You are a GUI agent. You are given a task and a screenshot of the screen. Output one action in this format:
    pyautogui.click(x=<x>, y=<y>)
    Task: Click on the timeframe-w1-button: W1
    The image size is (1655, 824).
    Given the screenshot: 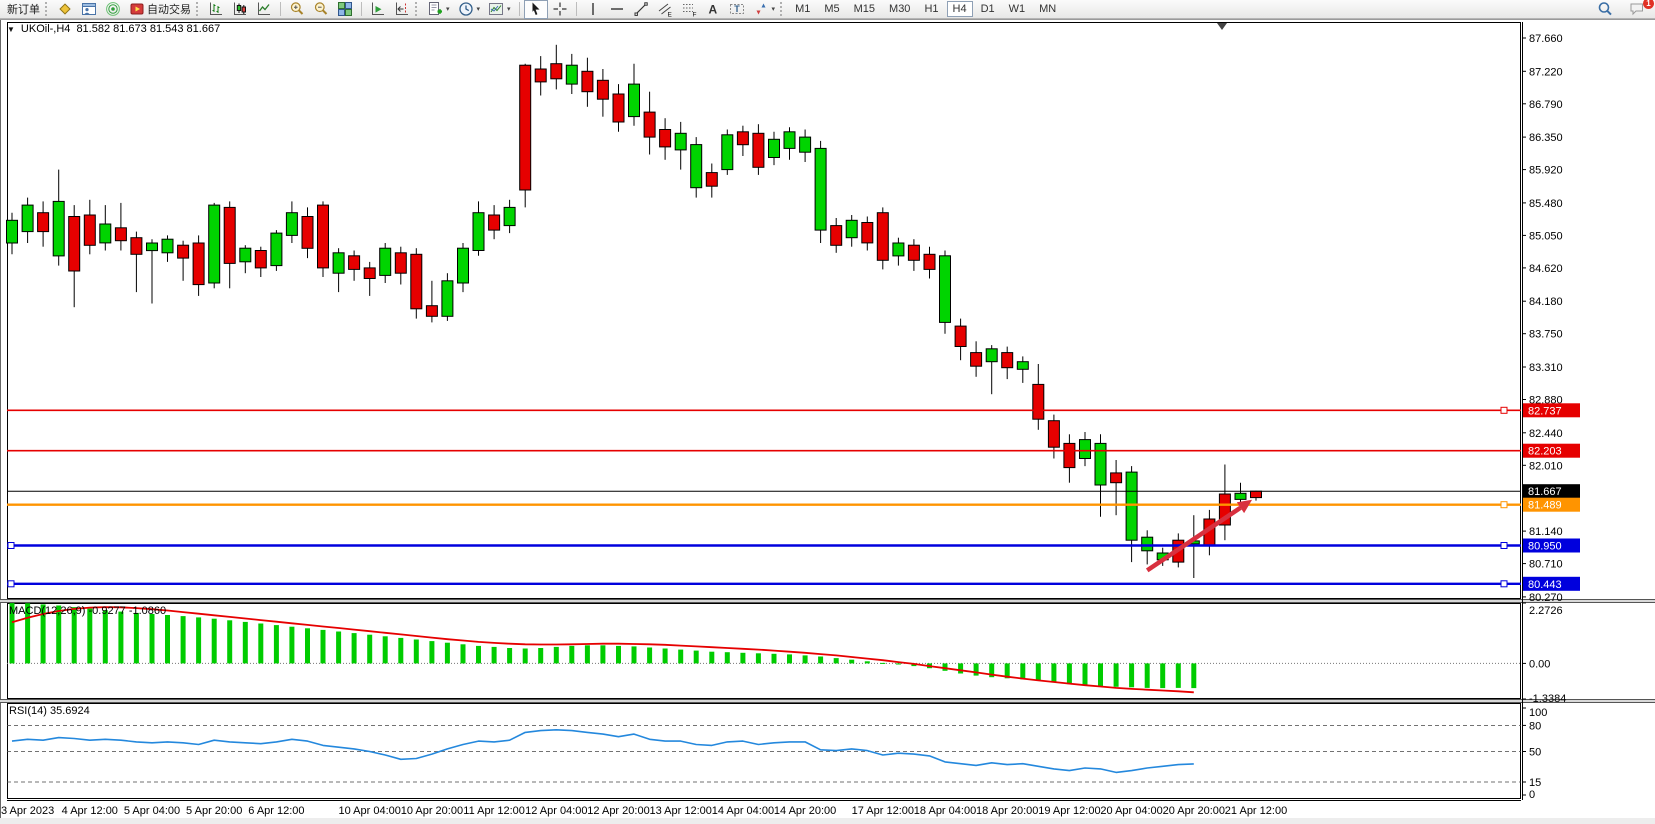 What is the action you would take?
    pyautogui.click(x=1017, y=9)
    